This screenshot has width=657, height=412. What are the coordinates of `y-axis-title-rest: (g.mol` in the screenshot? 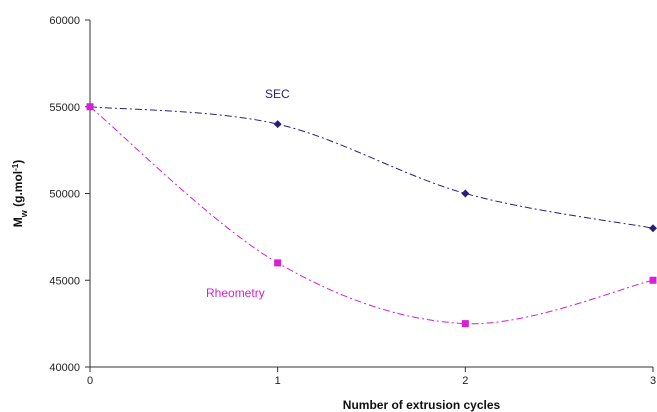 It's located at (18, 190).